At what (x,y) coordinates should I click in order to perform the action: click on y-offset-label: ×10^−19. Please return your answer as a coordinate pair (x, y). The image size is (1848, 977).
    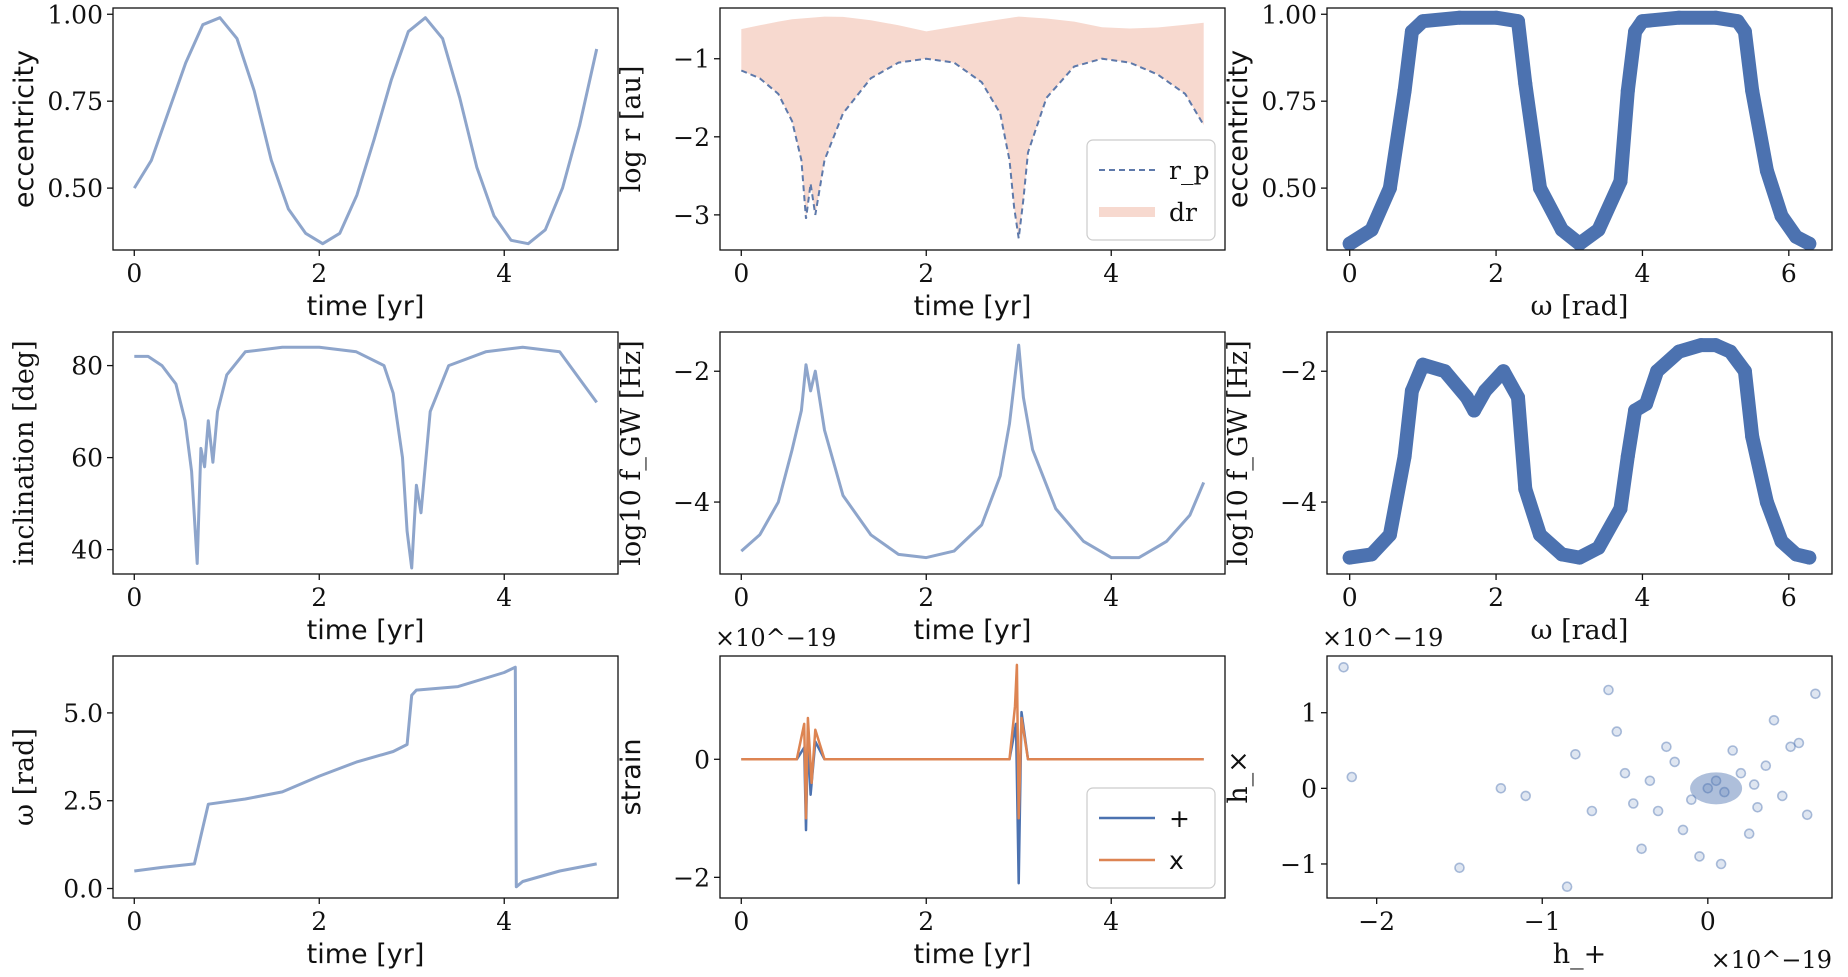
    Looking at the image, I should click on (1382, 638).